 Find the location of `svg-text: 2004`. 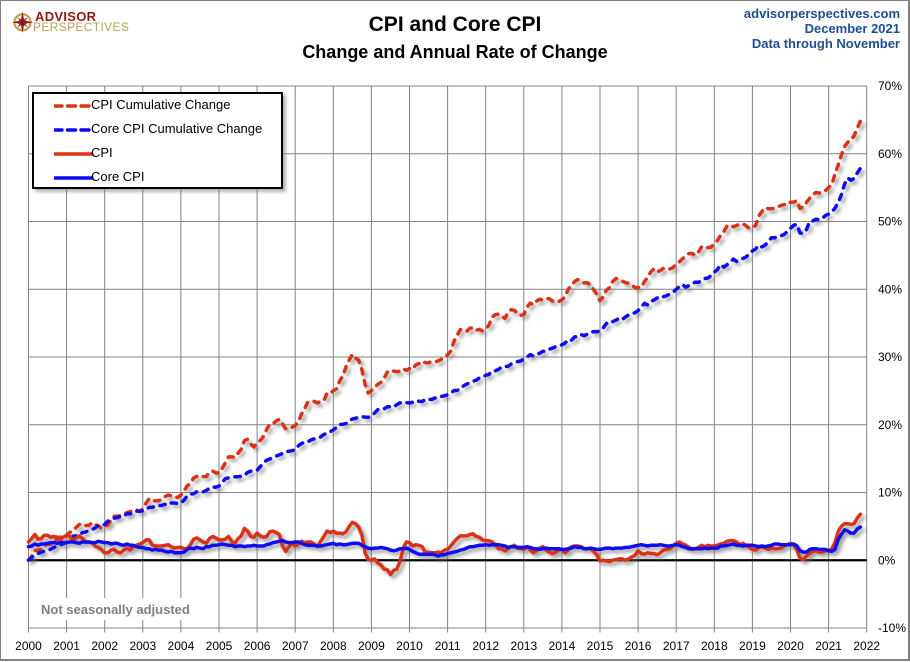

svg-text: 2004 is located at coordinates (181, 646).